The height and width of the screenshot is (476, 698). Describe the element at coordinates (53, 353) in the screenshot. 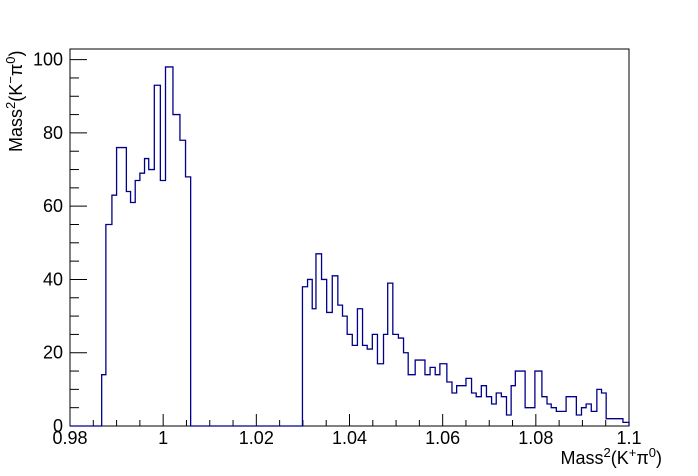

I see `y-tick-label: 20` at that location.